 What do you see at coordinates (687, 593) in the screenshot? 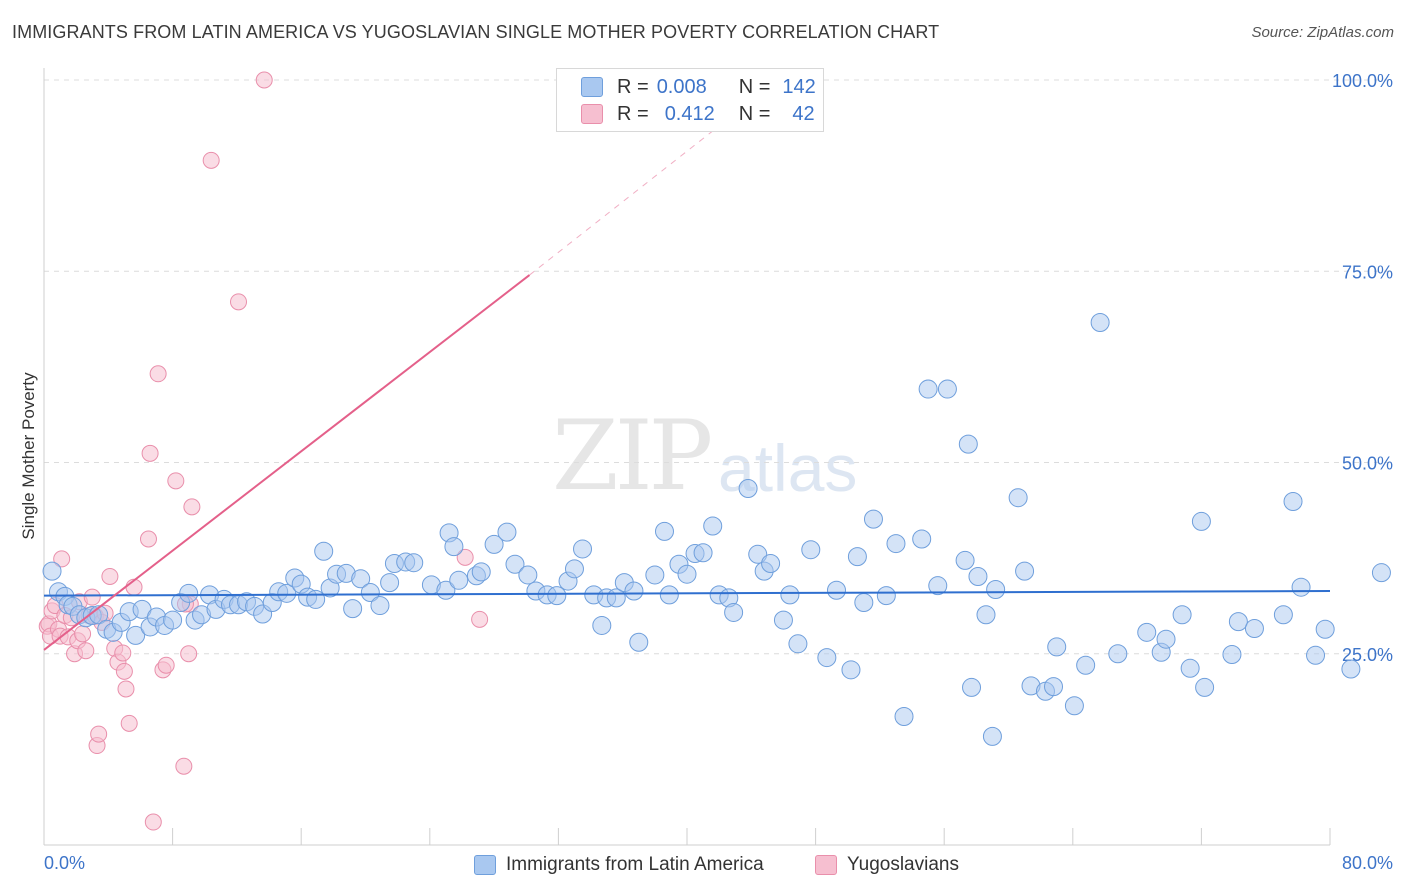
I see `trend-line-latin-america` at bounding box center [687, 593].